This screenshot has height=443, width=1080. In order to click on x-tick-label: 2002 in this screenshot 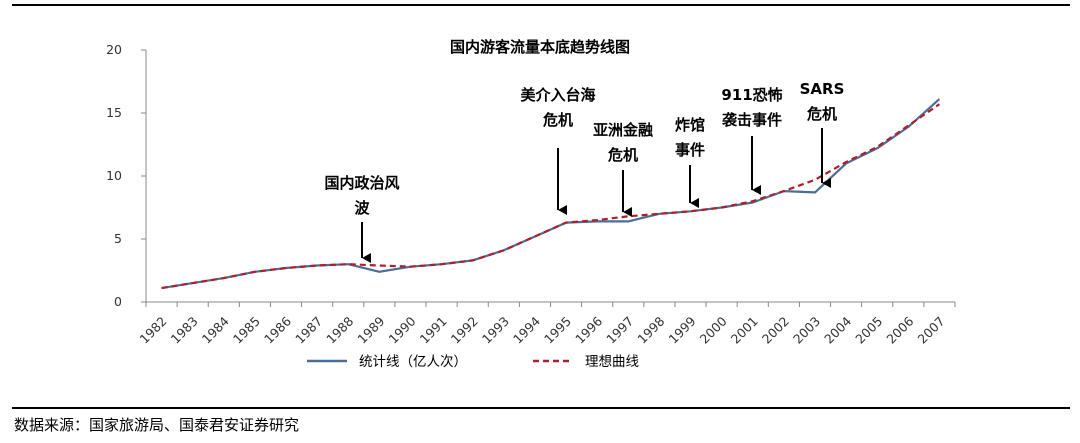, I will do `click(775, 330)`.